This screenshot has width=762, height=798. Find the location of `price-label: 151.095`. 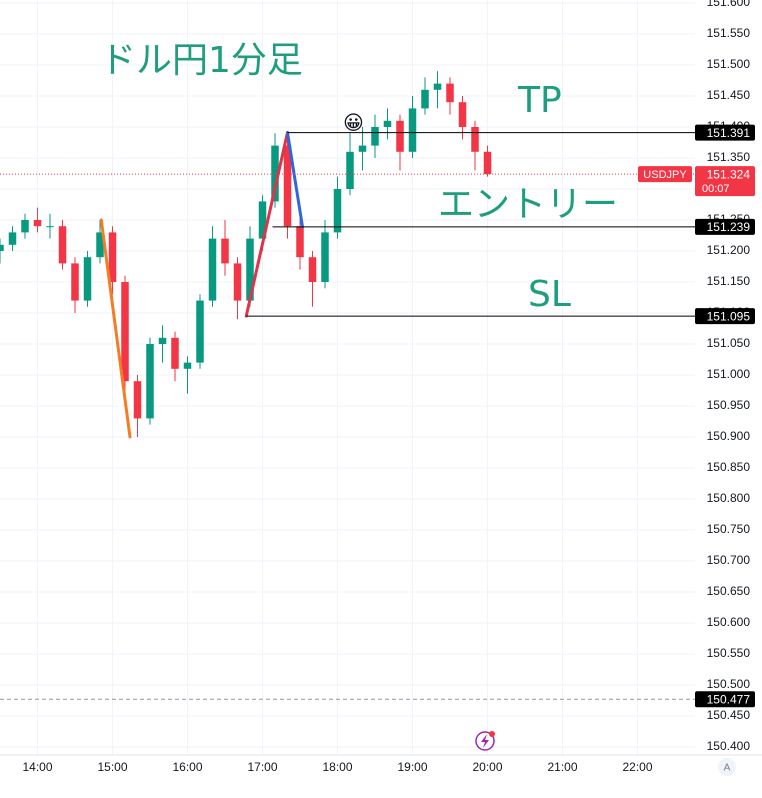

price-label: 151.095 is located at coordinates (729, 316).